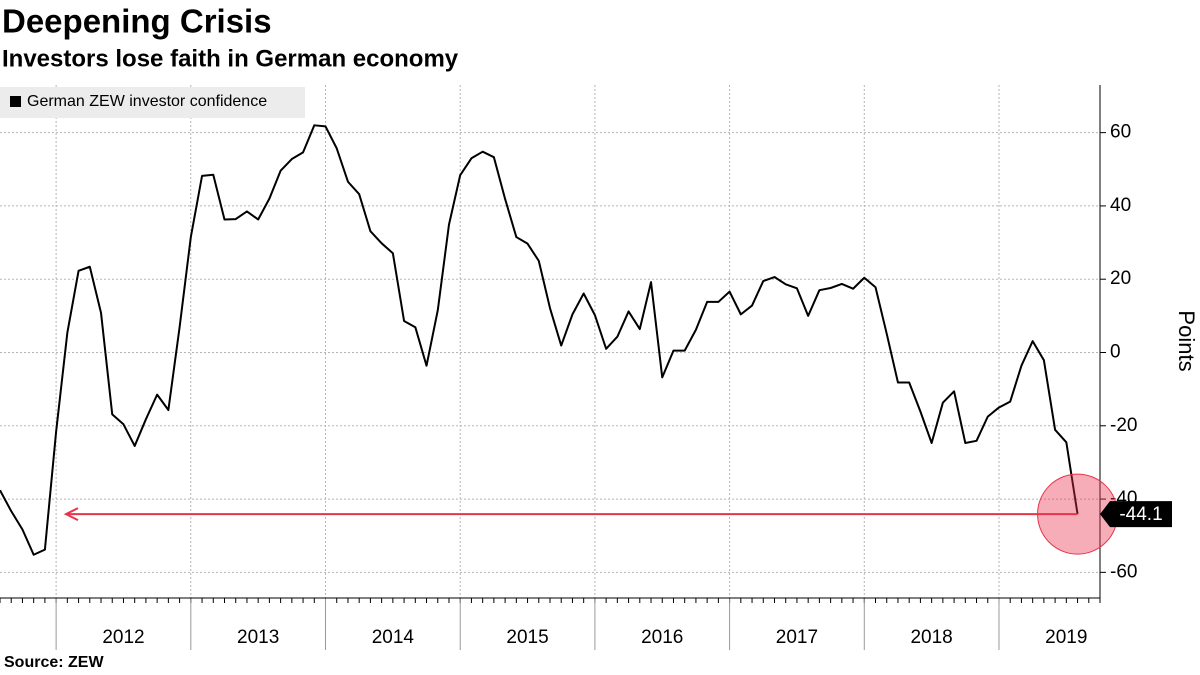 Image resolution: width=1200 pixels, height=675 pixels. What do you see at coordinates (258, 637) in the screenshot?
I see `x-tick-label: 2013` at bounding box center [258, 637].